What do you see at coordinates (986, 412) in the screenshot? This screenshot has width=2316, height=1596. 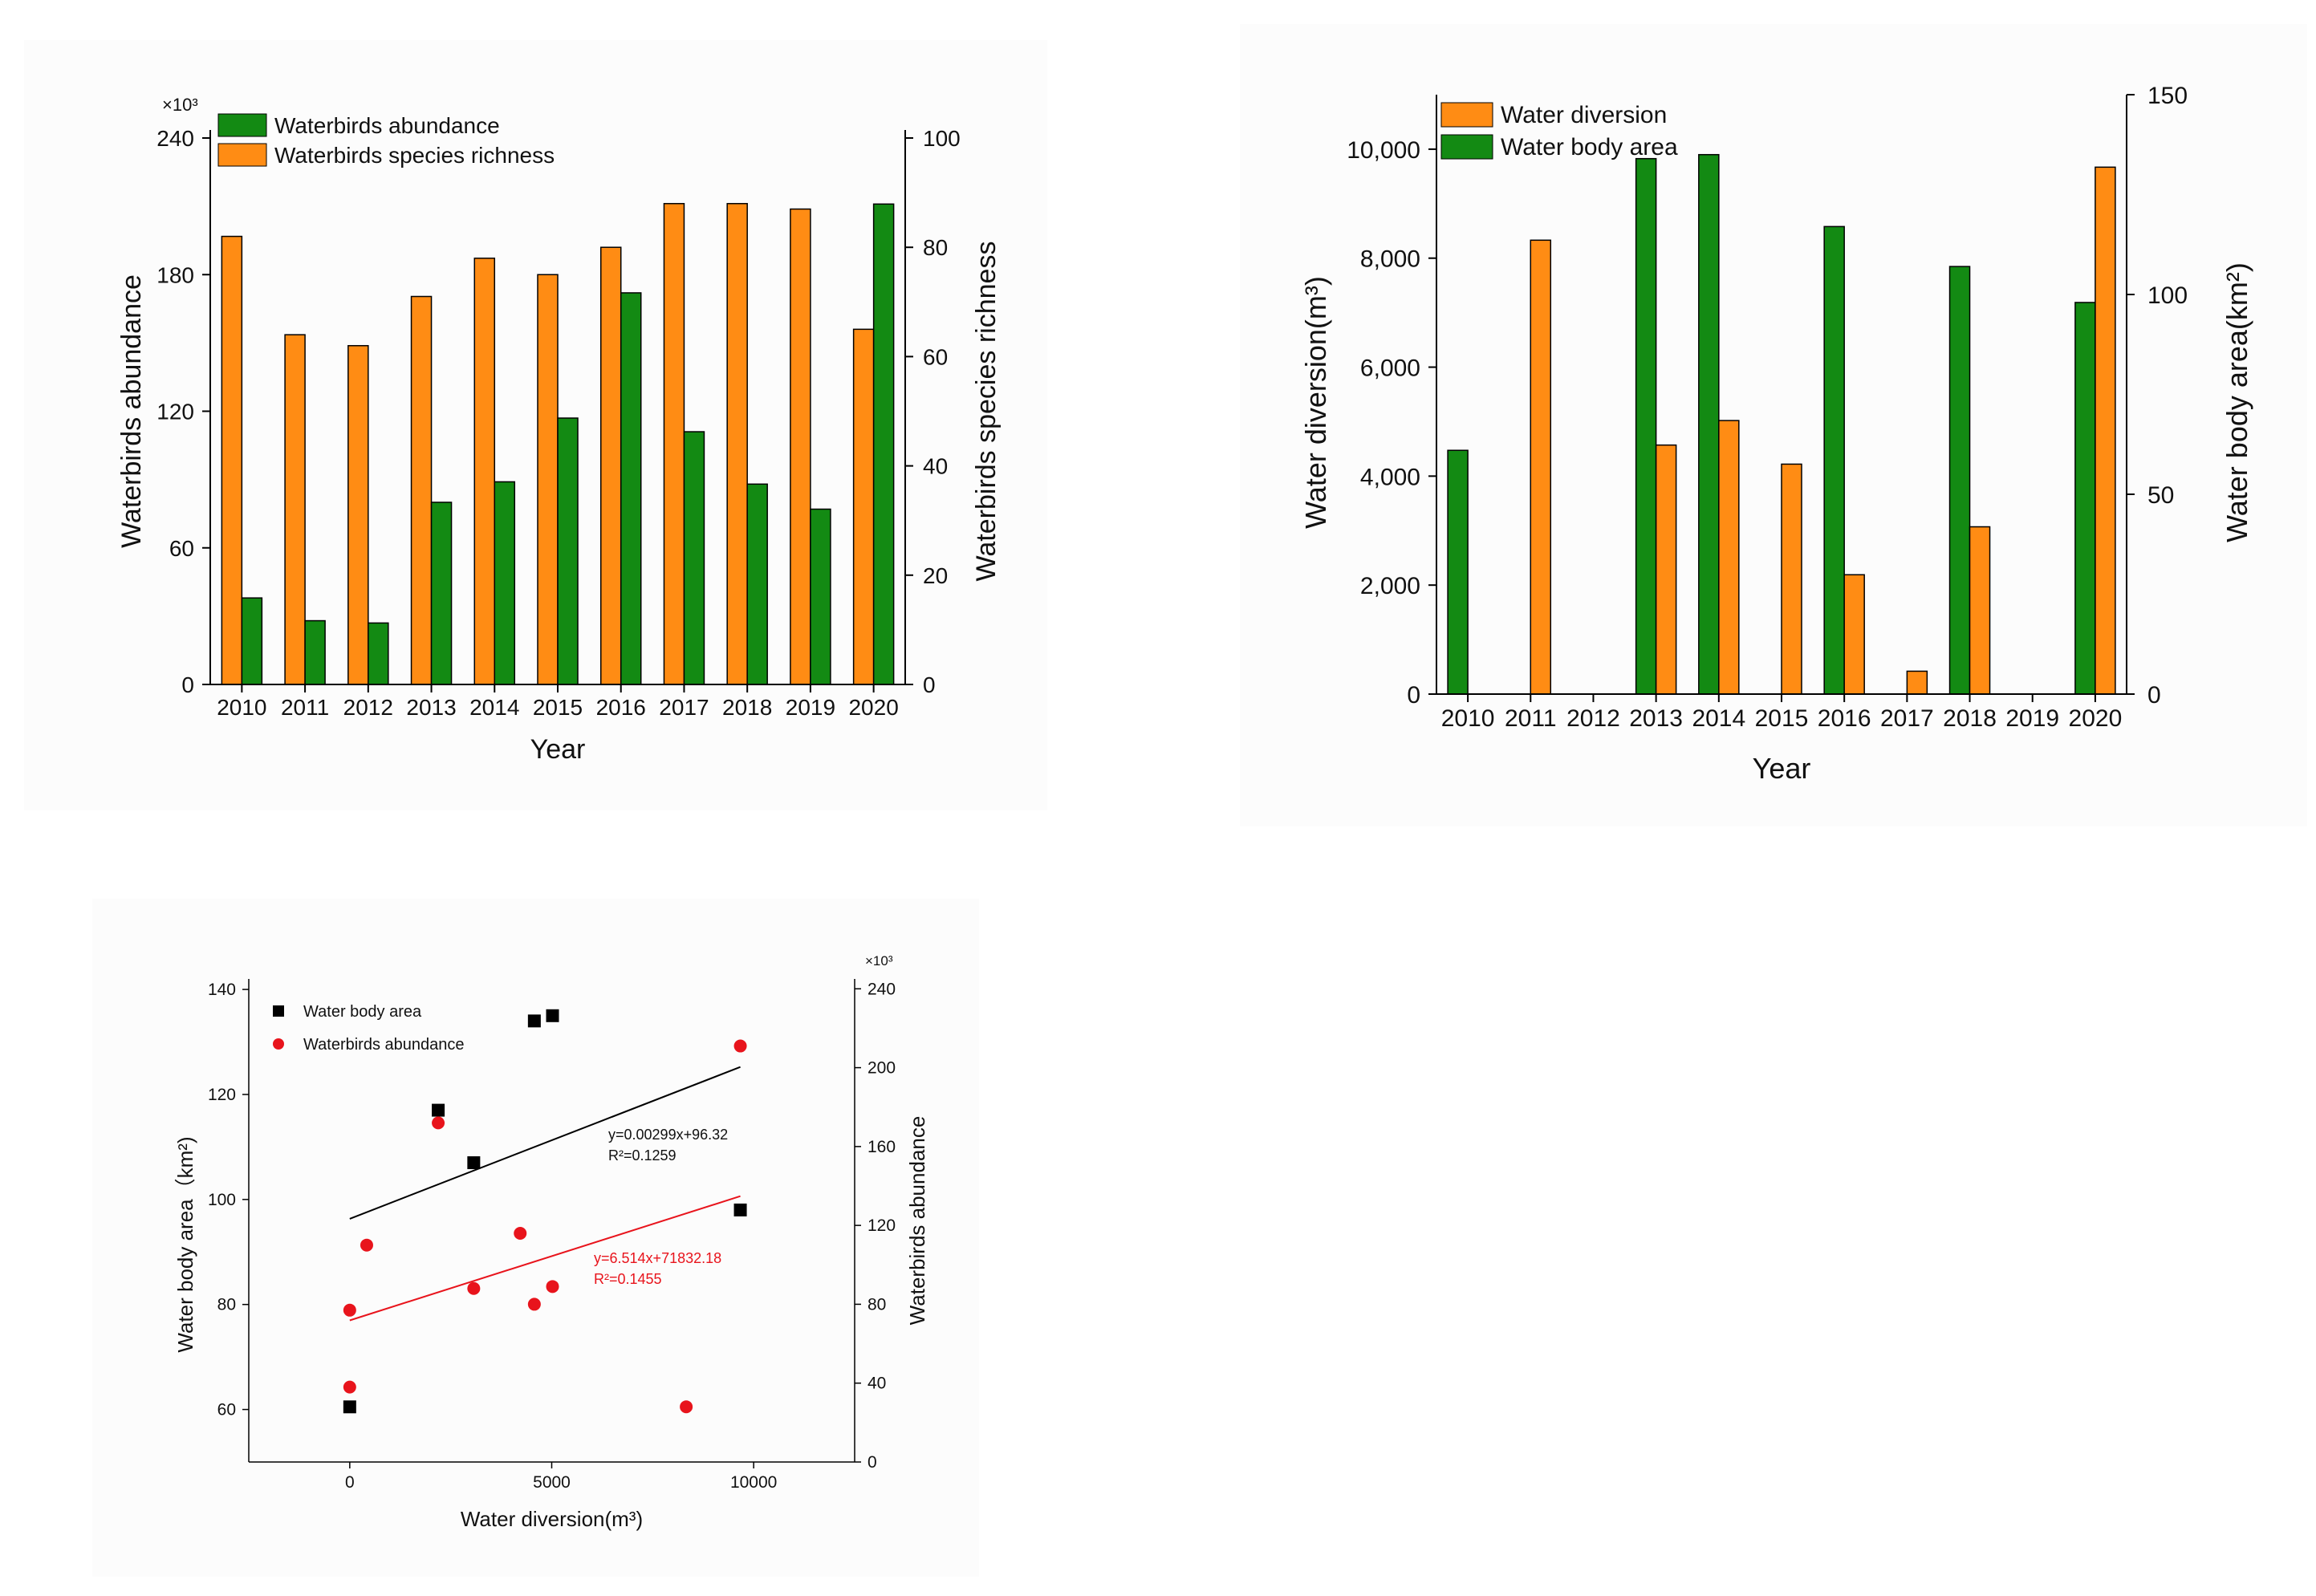 I see `y-axis-label-right: Waterbirds species richness` at bounding box center [986, 412].